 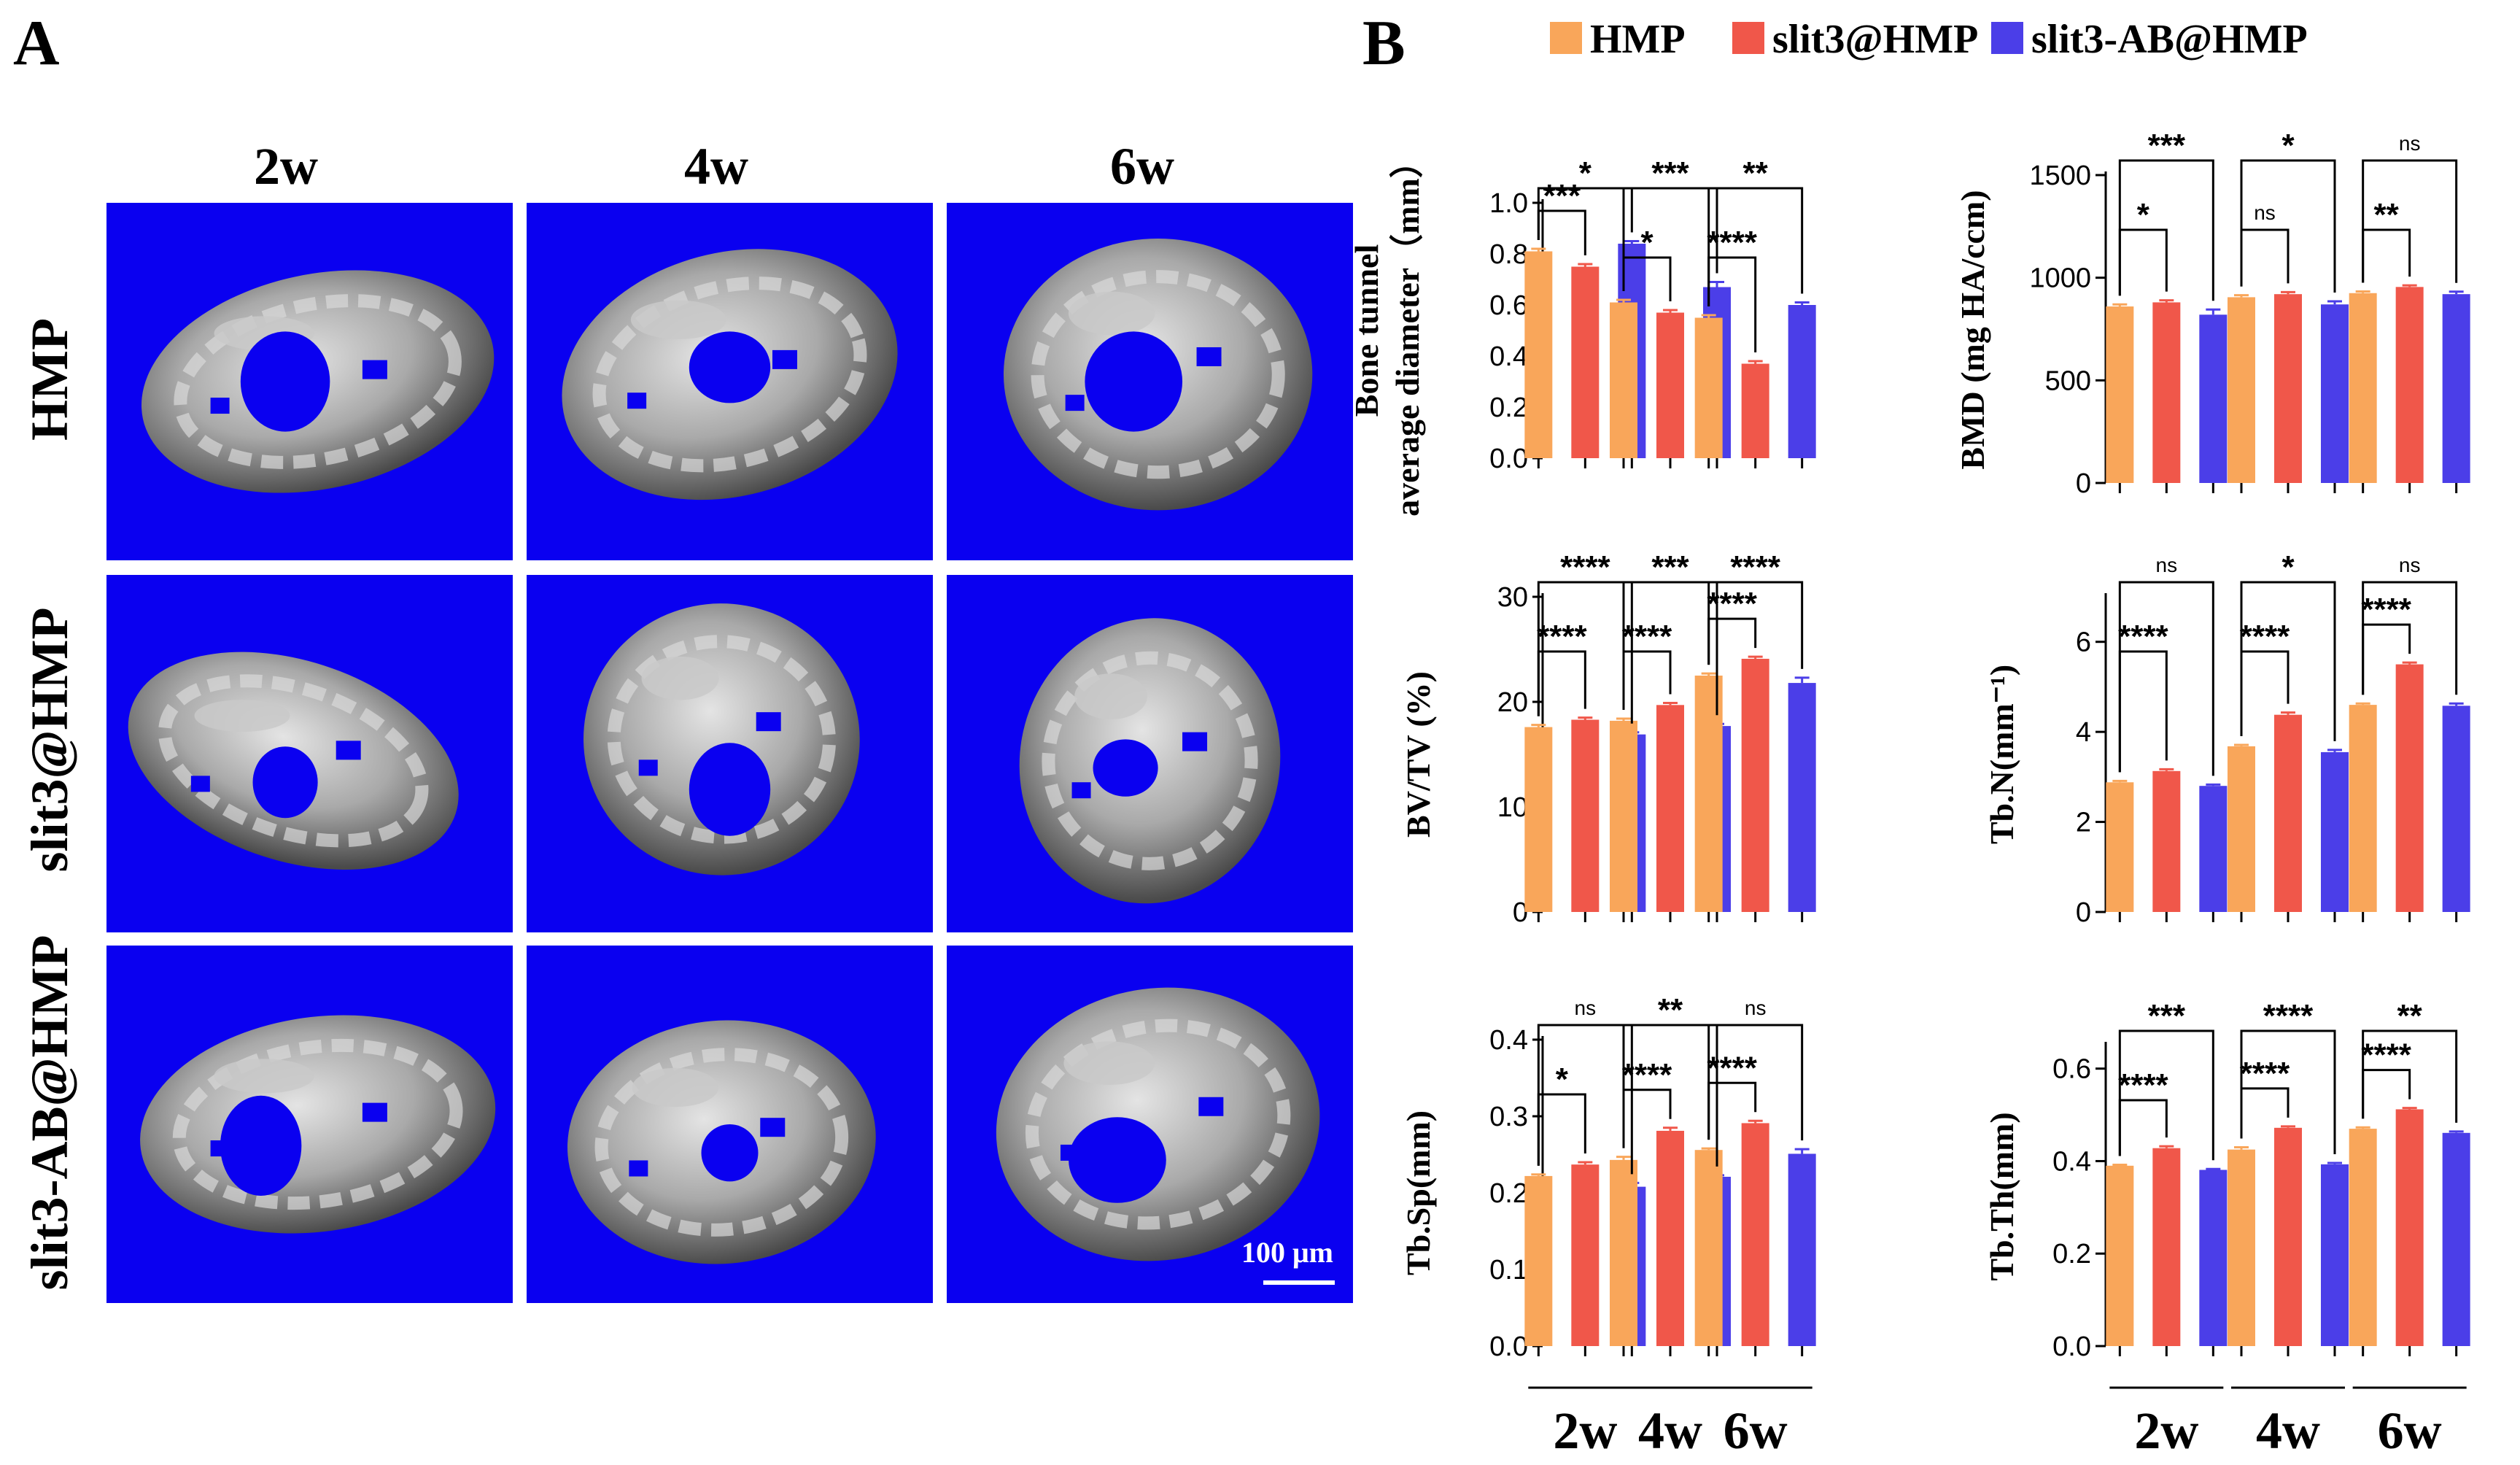 I want to click on y-tick-label: 500, so click(x=2068, y=381).